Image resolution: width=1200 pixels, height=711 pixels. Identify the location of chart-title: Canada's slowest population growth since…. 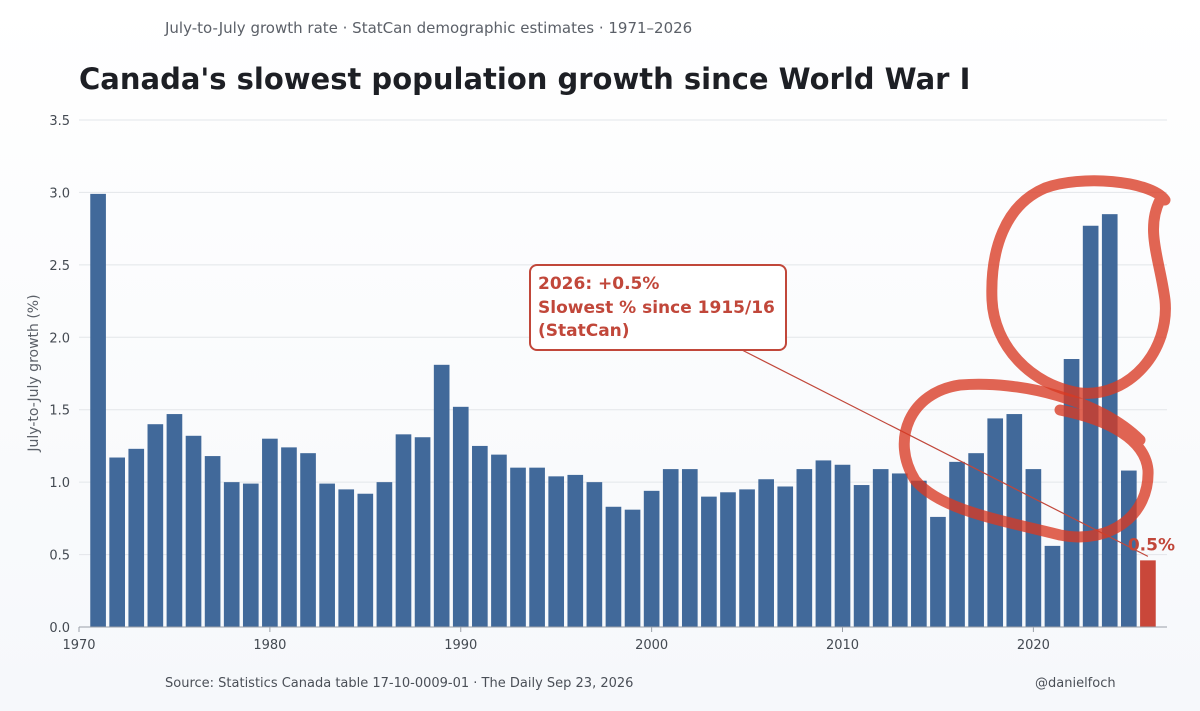
(525, 79).